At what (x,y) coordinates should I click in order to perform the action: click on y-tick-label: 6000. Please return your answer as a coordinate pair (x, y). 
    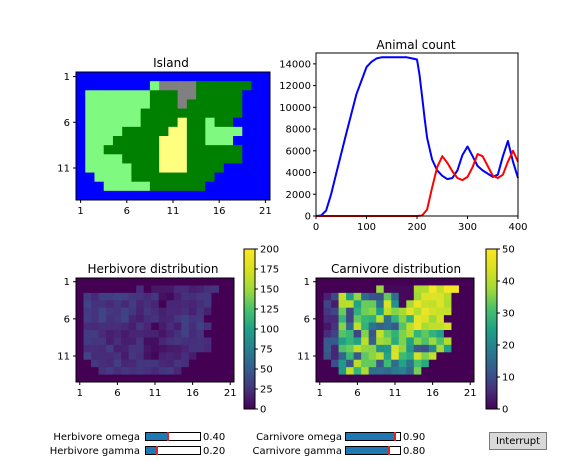
    Looking at the image, I should click on (298, 151).